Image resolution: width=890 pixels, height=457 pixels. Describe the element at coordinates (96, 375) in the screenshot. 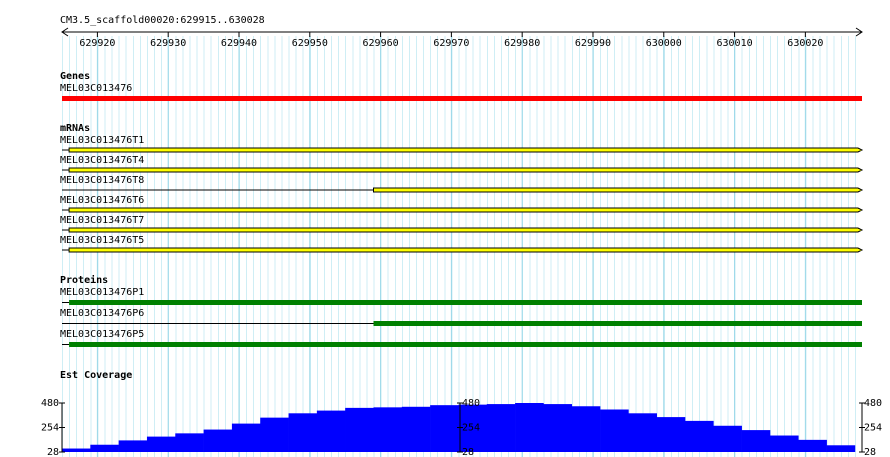

I see `track-title: Est Coverage` at that location.